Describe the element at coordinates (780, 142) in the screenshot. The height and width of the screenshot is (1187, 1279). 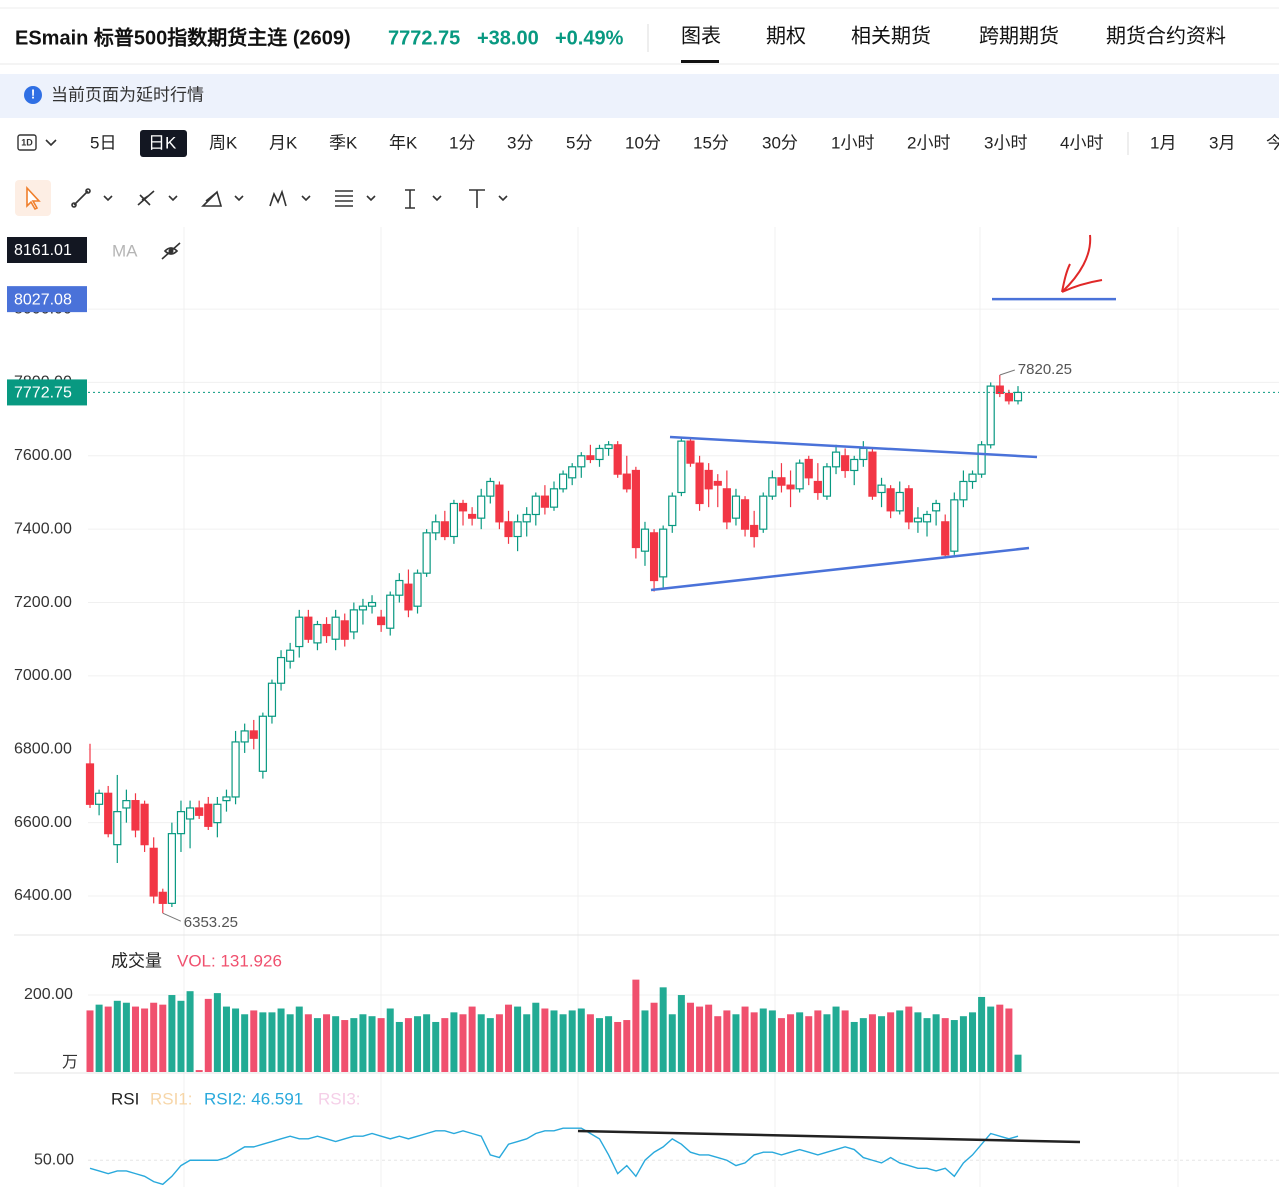
I see `timeframe-option: 30分` at that location.